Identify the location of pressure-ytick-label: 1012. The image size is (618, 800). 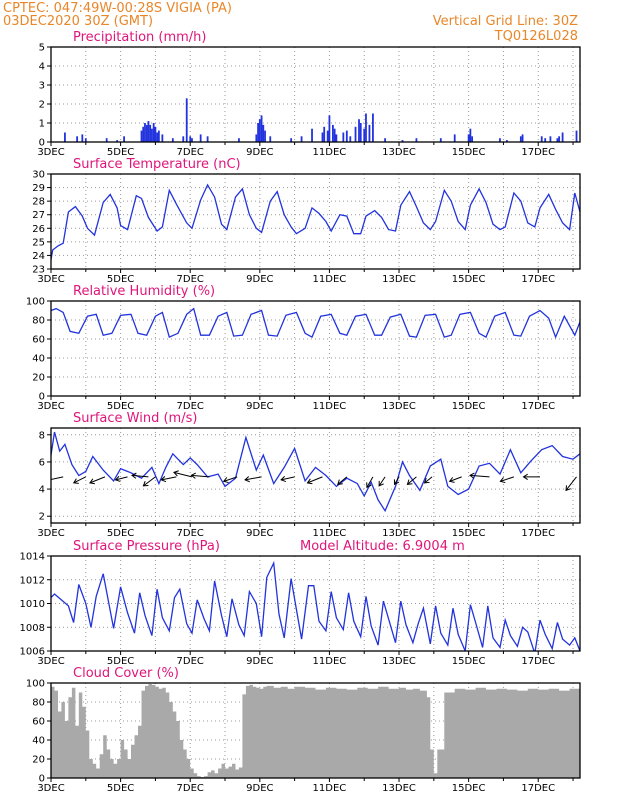
(32, 580).